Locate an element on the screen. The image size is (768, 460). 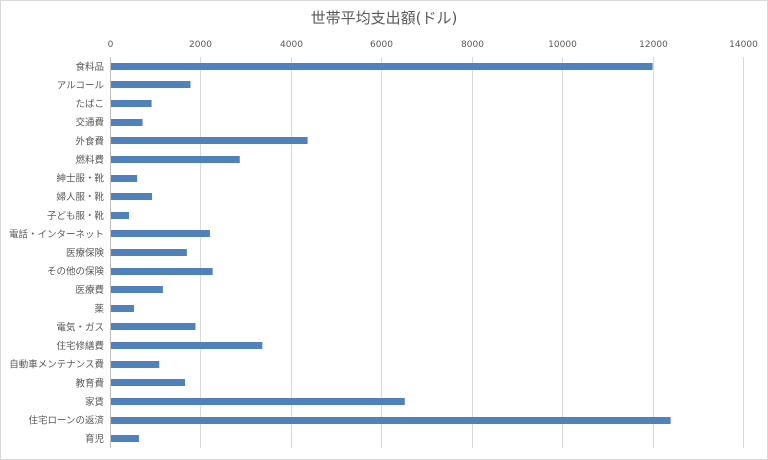
x-tick-label: 10000 is located at coordinates (562, 45).